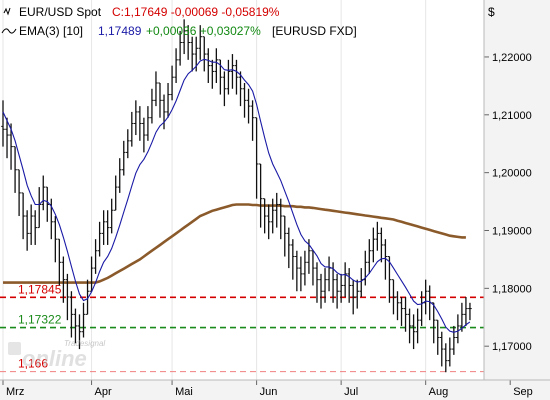 The height and width of the screenshot is (400, 550). Describe the element at coordinates (15, 392) in the screenshot. I see `x-tick-label: Mrz` at that location.